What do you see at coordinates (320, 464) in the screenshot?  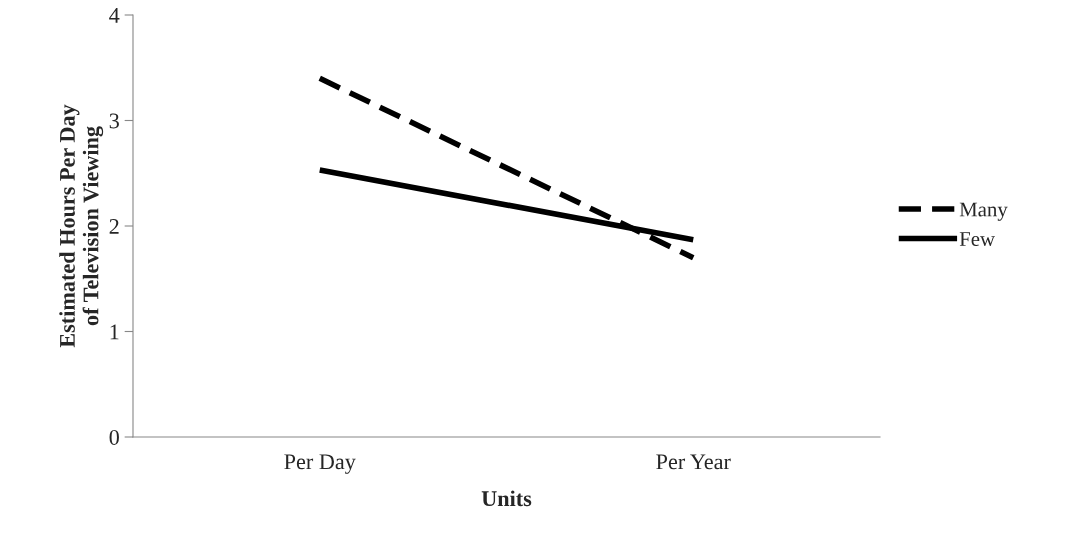 I see `x-tick-label: Per Day` at bounding box center [320, 464].